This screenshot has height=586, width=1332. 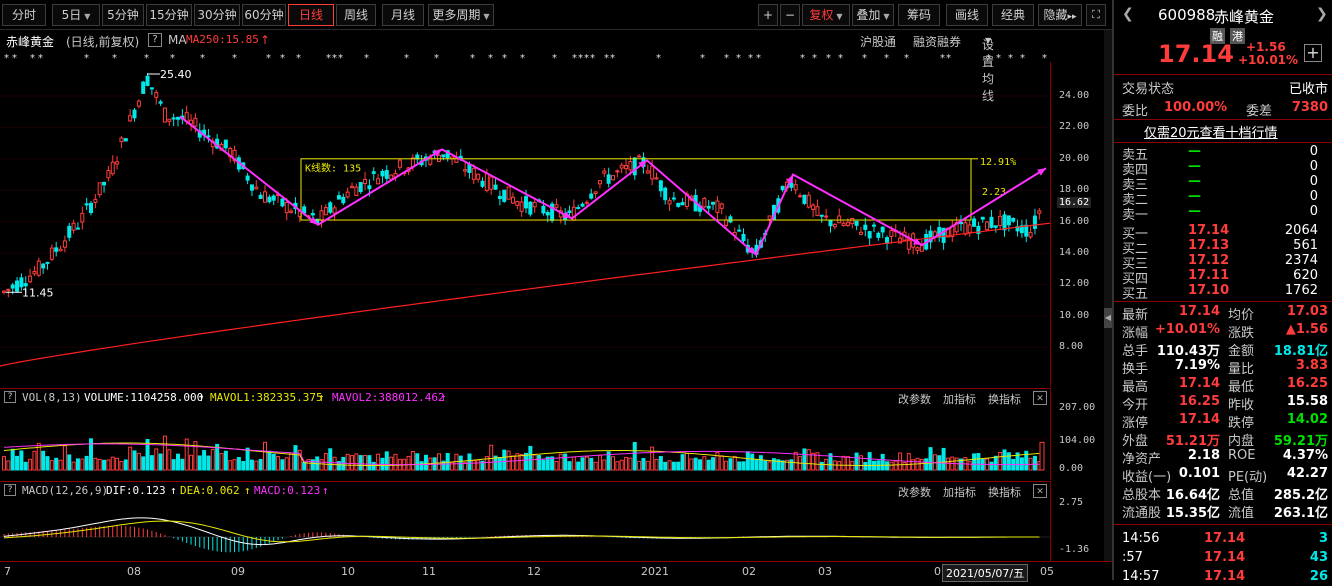 What do you see at coordinates (826, 15) in the screenshot?
I see `restore-rights-button: 复权 ▼` at bounding box center [826, 15].